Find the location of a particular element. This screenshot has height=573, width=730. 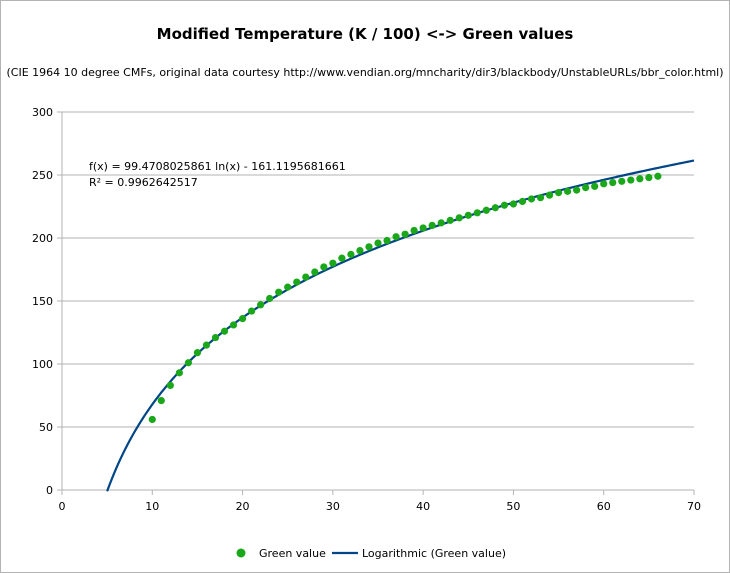

x-tick-label: 20 is located at coordinates (243, 506).